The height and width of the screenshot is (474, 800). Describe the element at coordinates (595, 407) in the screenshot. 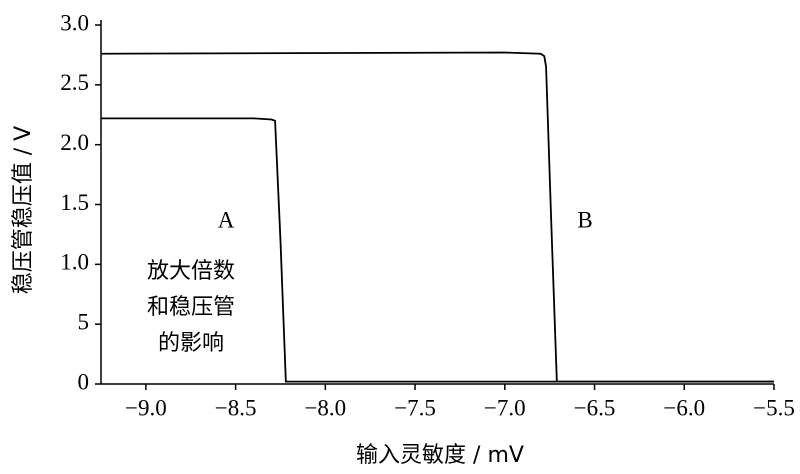

I see `x-tick-label: −6.5` at that location.